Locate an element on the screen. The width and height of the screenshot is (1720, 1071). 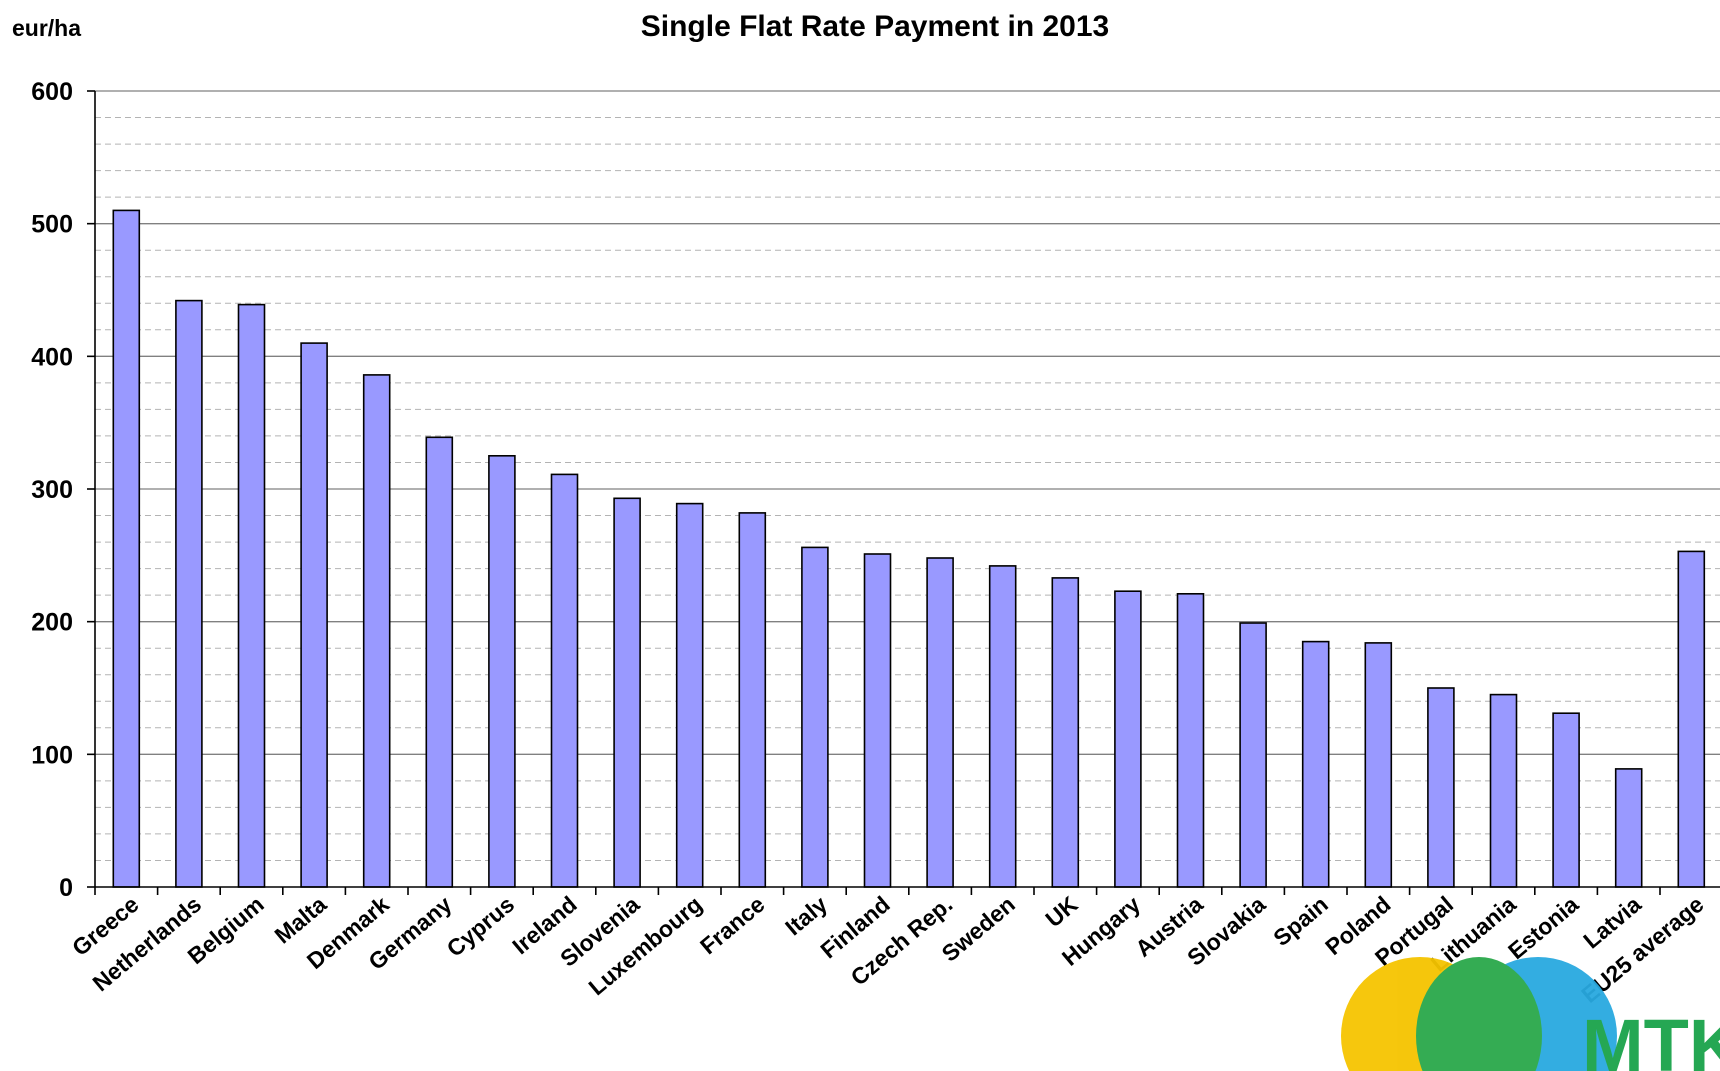
y-tick-labels: 0 100 200 300 400 500 600 is located at coordinates (52, 490).